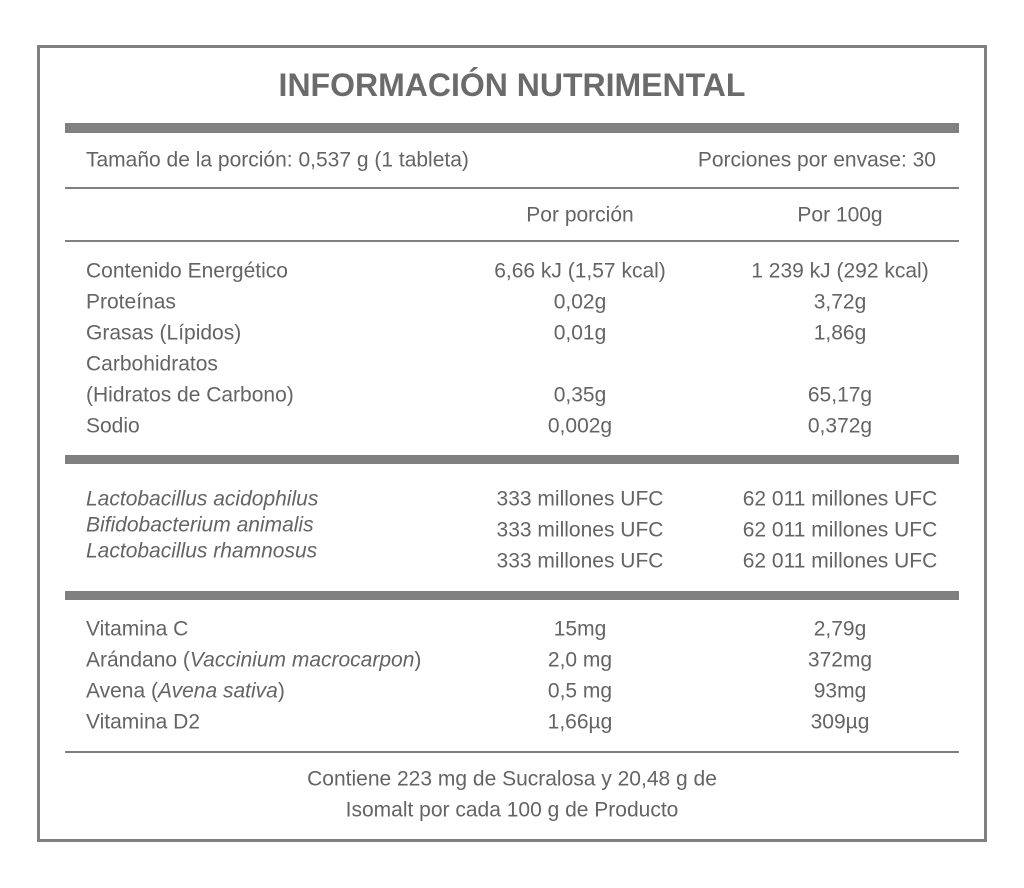 Image resolution: width=1024 pixels, height=888 pixels. I want to click on row-name: Carbohidratos, so click(152, 364).